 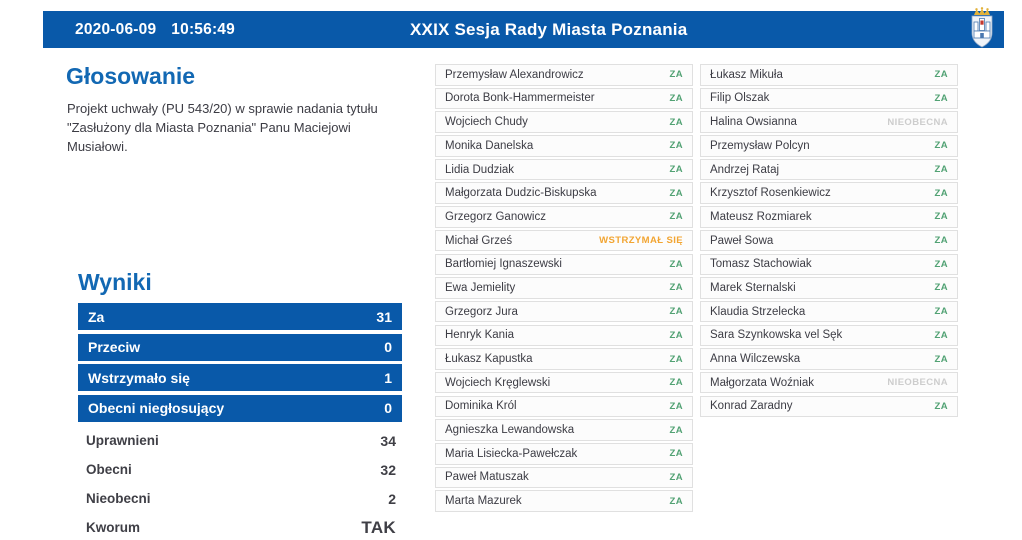 I want to click on councillor-name: Grzegorz Jura, so click(x=481, y=311).